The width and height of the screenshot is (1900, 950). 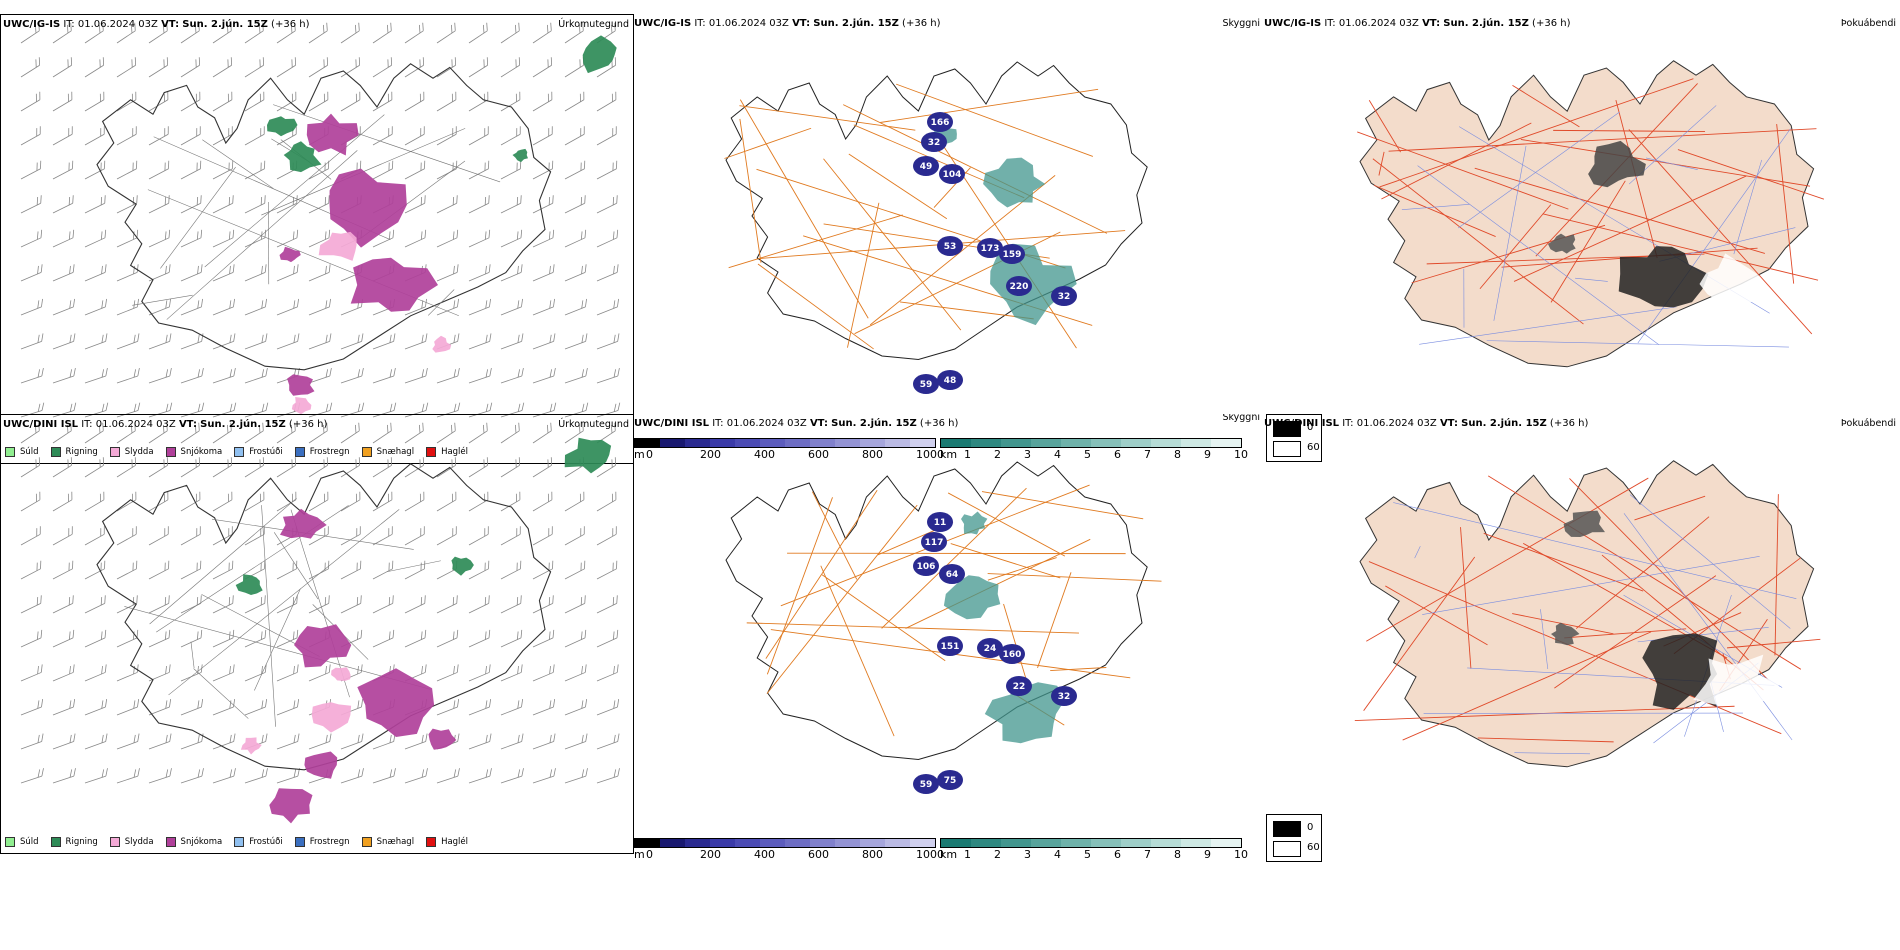 I want to click on cloud-base-label: 166, so click(x=940, y=123).